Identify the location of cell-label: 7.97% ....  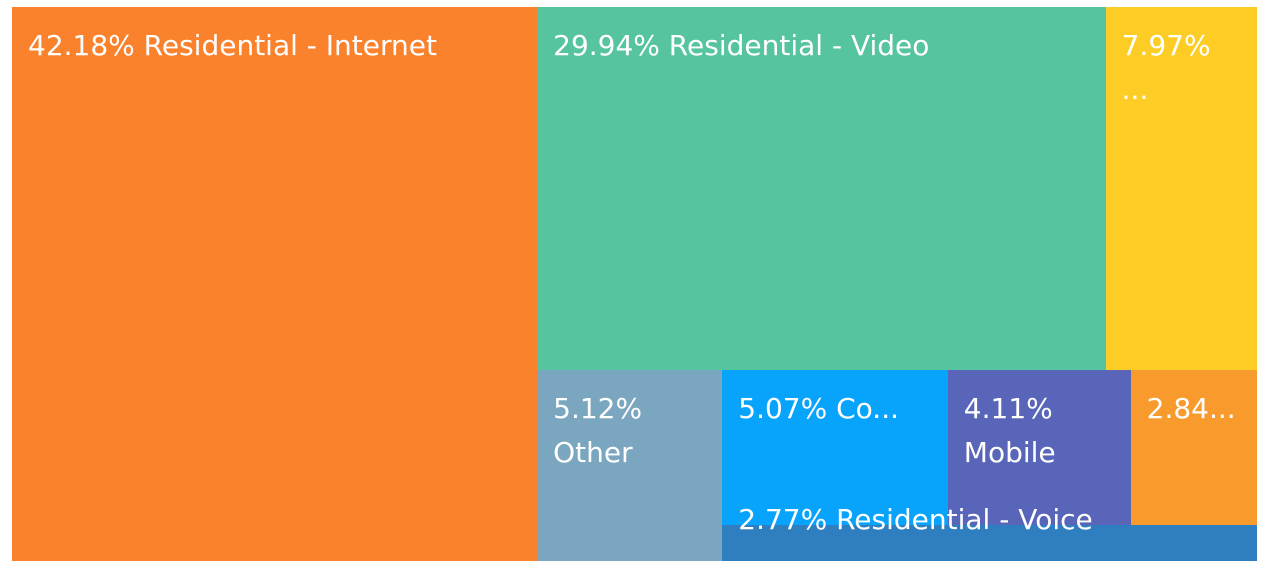
(1166, 67).